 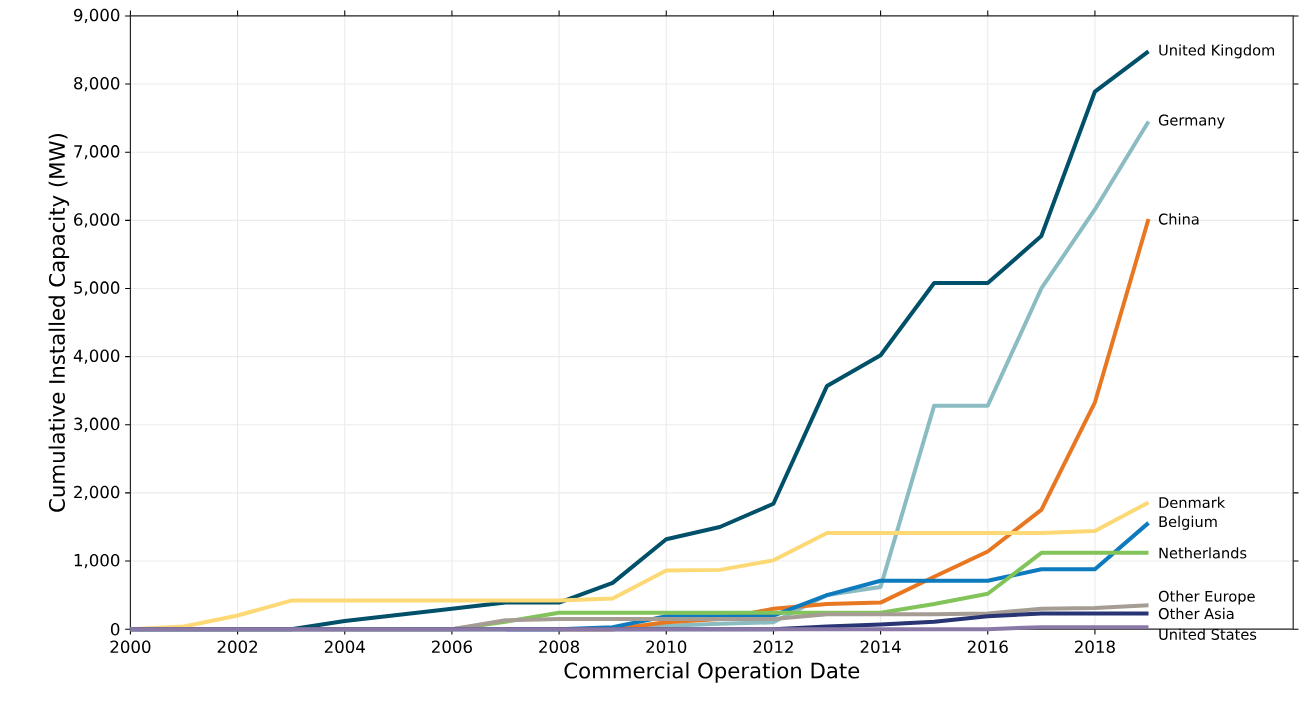 What do you see at coordinates (96, 16) in the screenshot?
I see `y-tick-label: 9,000` at bounding box center [96, 16].